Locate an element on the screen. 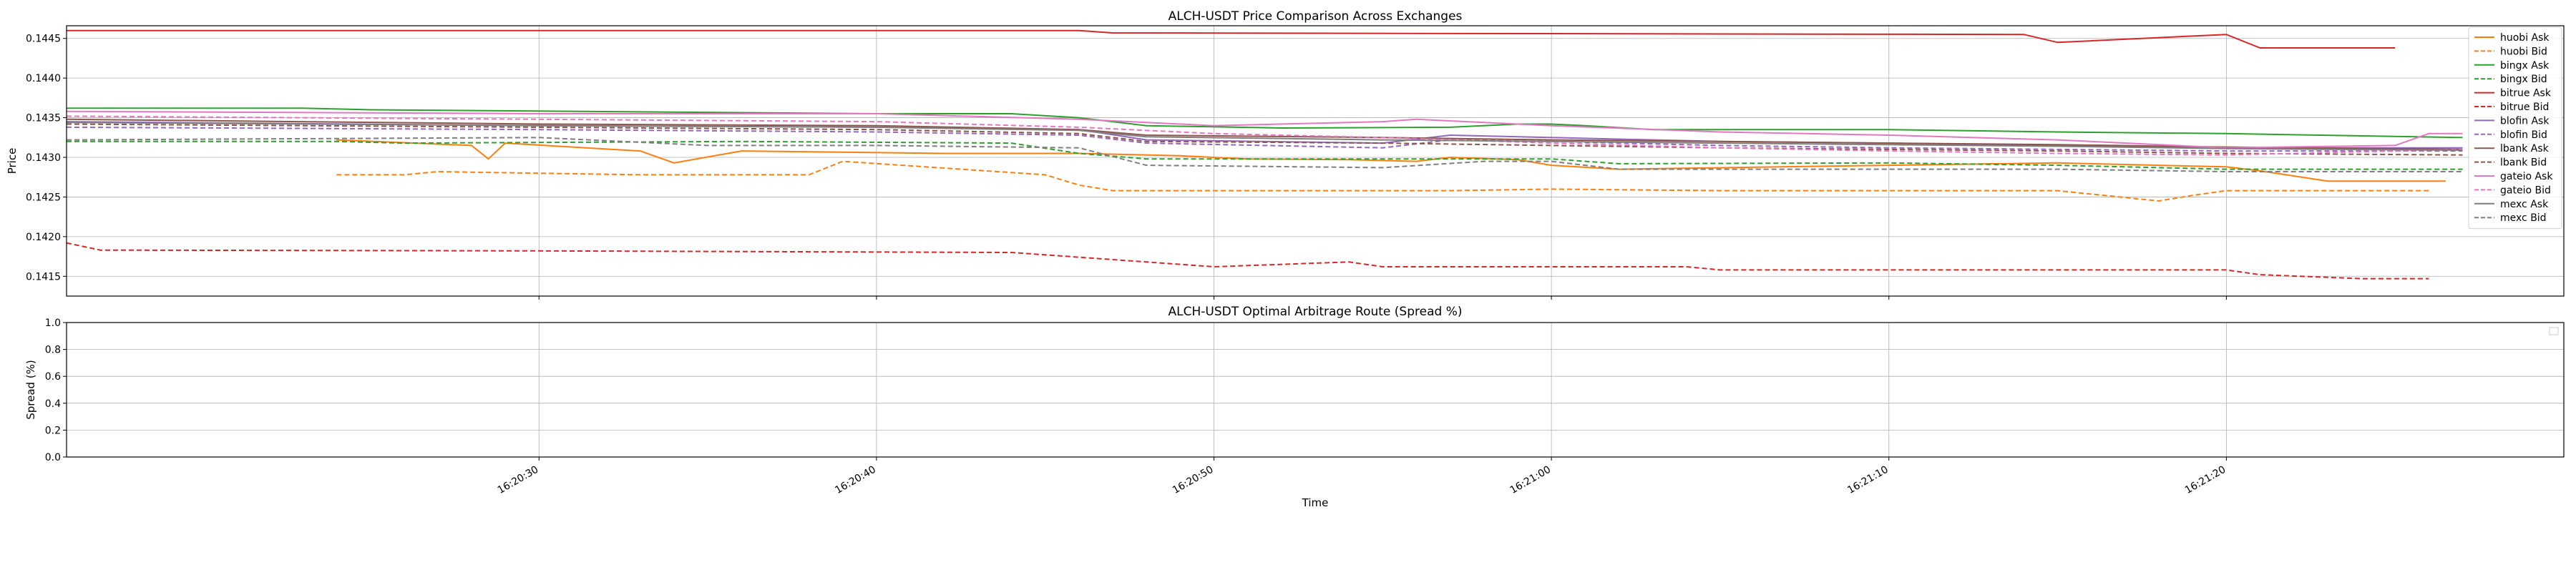 Image resolution: width=2576 pixels, height=575 pixels. series-line-gateio-bid is located at coordinates (1264, 136).